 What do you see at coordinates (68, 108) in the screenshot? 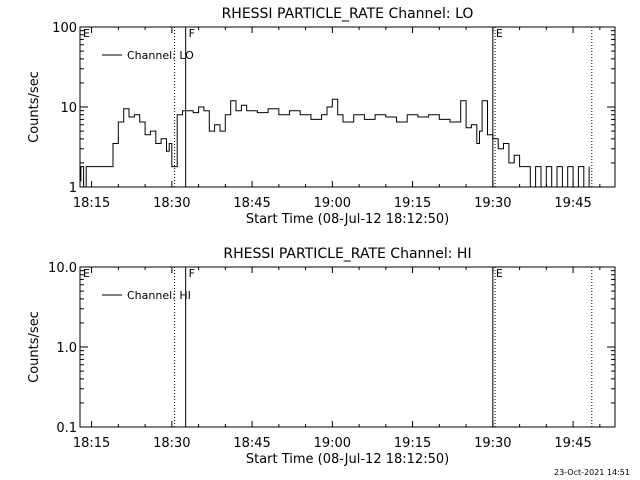
I see `y-tick-label: 10` at bounding box center [68, 108].